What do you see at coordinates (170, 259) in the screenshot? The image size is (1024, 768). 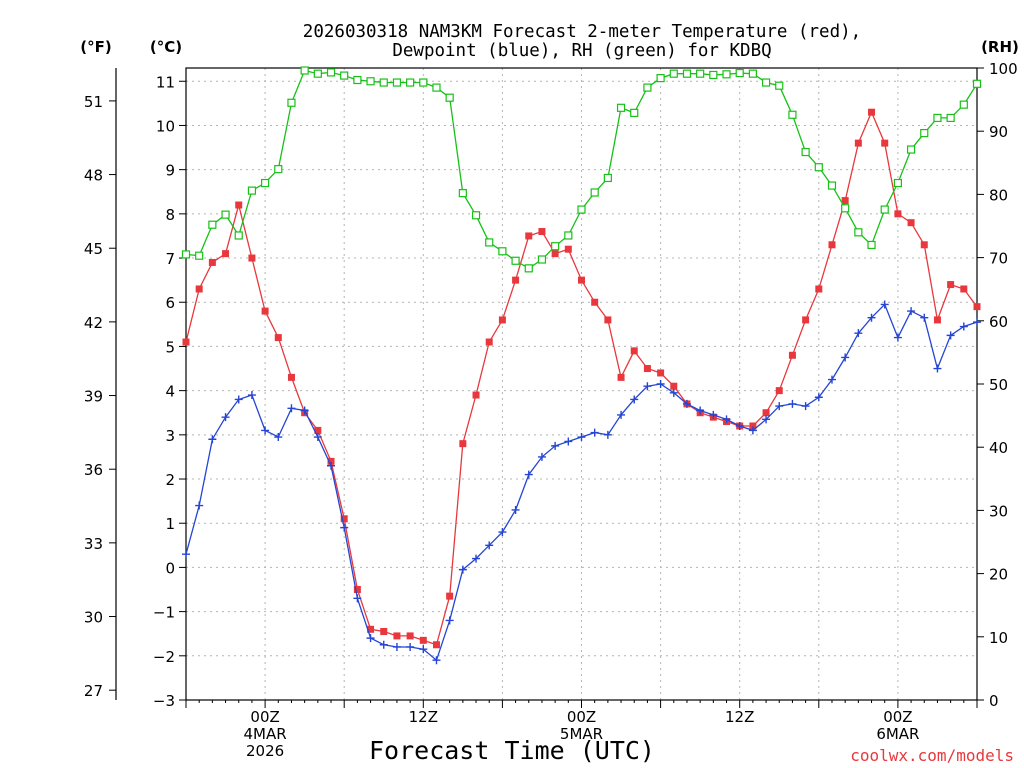 I see `celsius-tick-label: 7` at bounding box center [170, 259].